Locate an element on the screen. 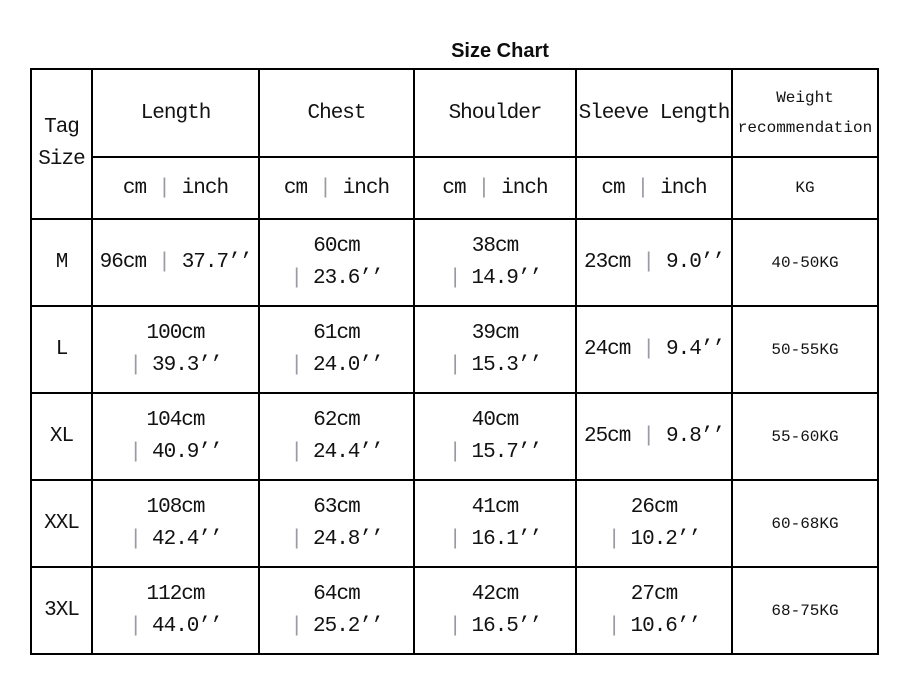 The image size is (906, 673). measurement: 112cm | 44.0’’ is located at coordinates (175, 610).